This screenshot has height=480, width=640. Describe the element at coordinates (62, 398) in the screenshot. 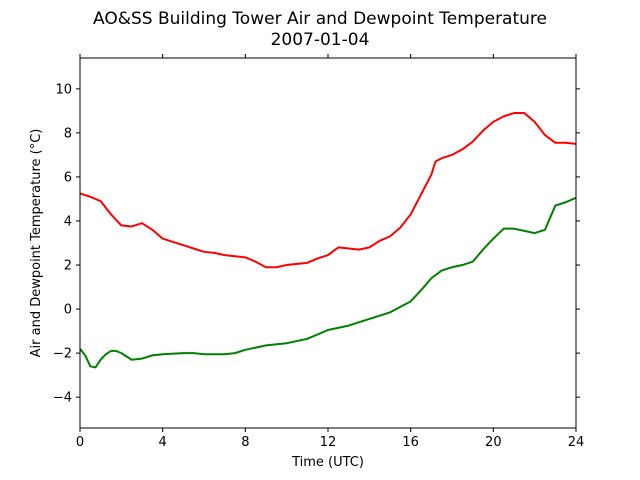

I see `y-tick-label: −4` at that location.